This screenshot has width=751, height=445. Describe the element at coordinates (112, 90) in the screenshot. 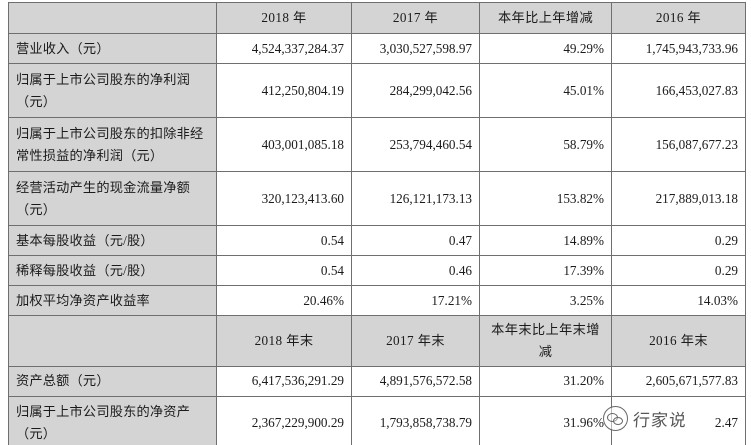

I see `row-label-net-profit: 归属于上市公司股东的净利润（元）` at that location.